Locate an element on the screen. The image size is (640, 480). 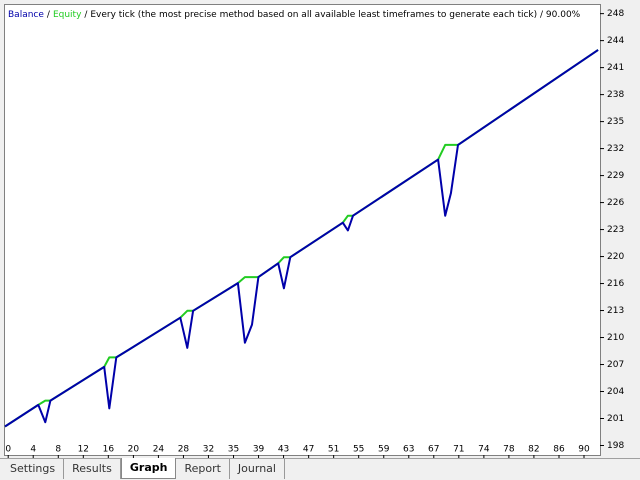
y-tick-label: 229 is located at coordinates (615, 176).